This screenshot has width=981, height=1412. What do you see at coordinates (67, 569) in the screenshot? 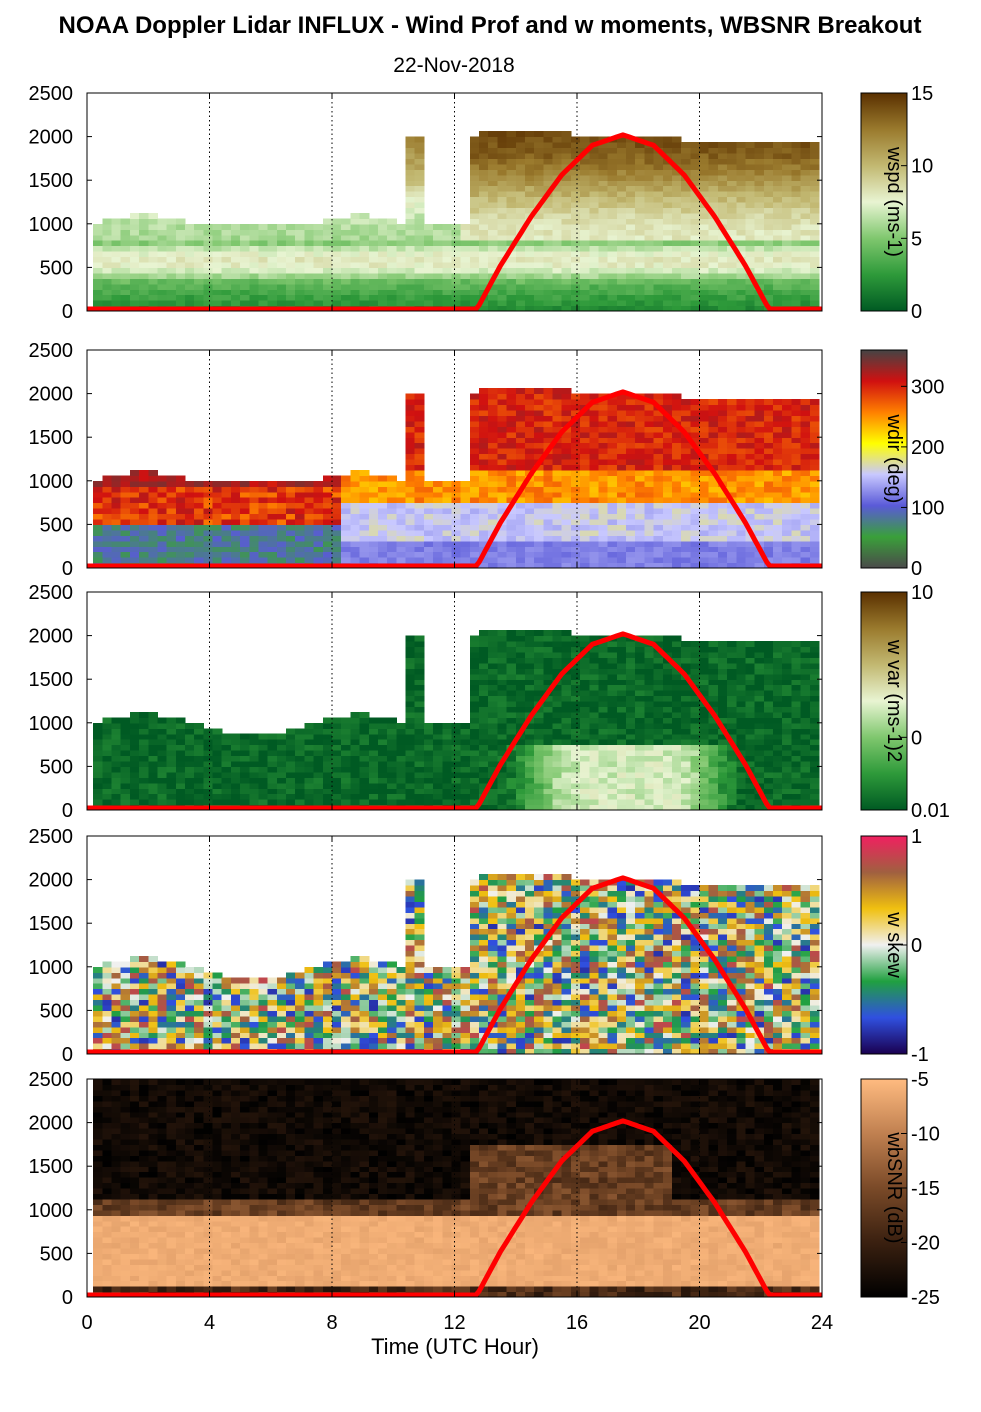
I see `wdir-ytick-label-0: 0` at bounding box center [67, 569].